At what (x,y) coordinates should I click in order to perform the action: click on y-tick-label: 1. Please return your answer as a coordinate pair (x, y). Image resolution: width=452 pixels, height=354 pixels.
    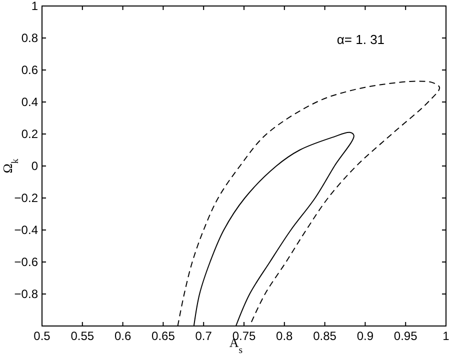
    Looking at the image, I should click on (34, 6).